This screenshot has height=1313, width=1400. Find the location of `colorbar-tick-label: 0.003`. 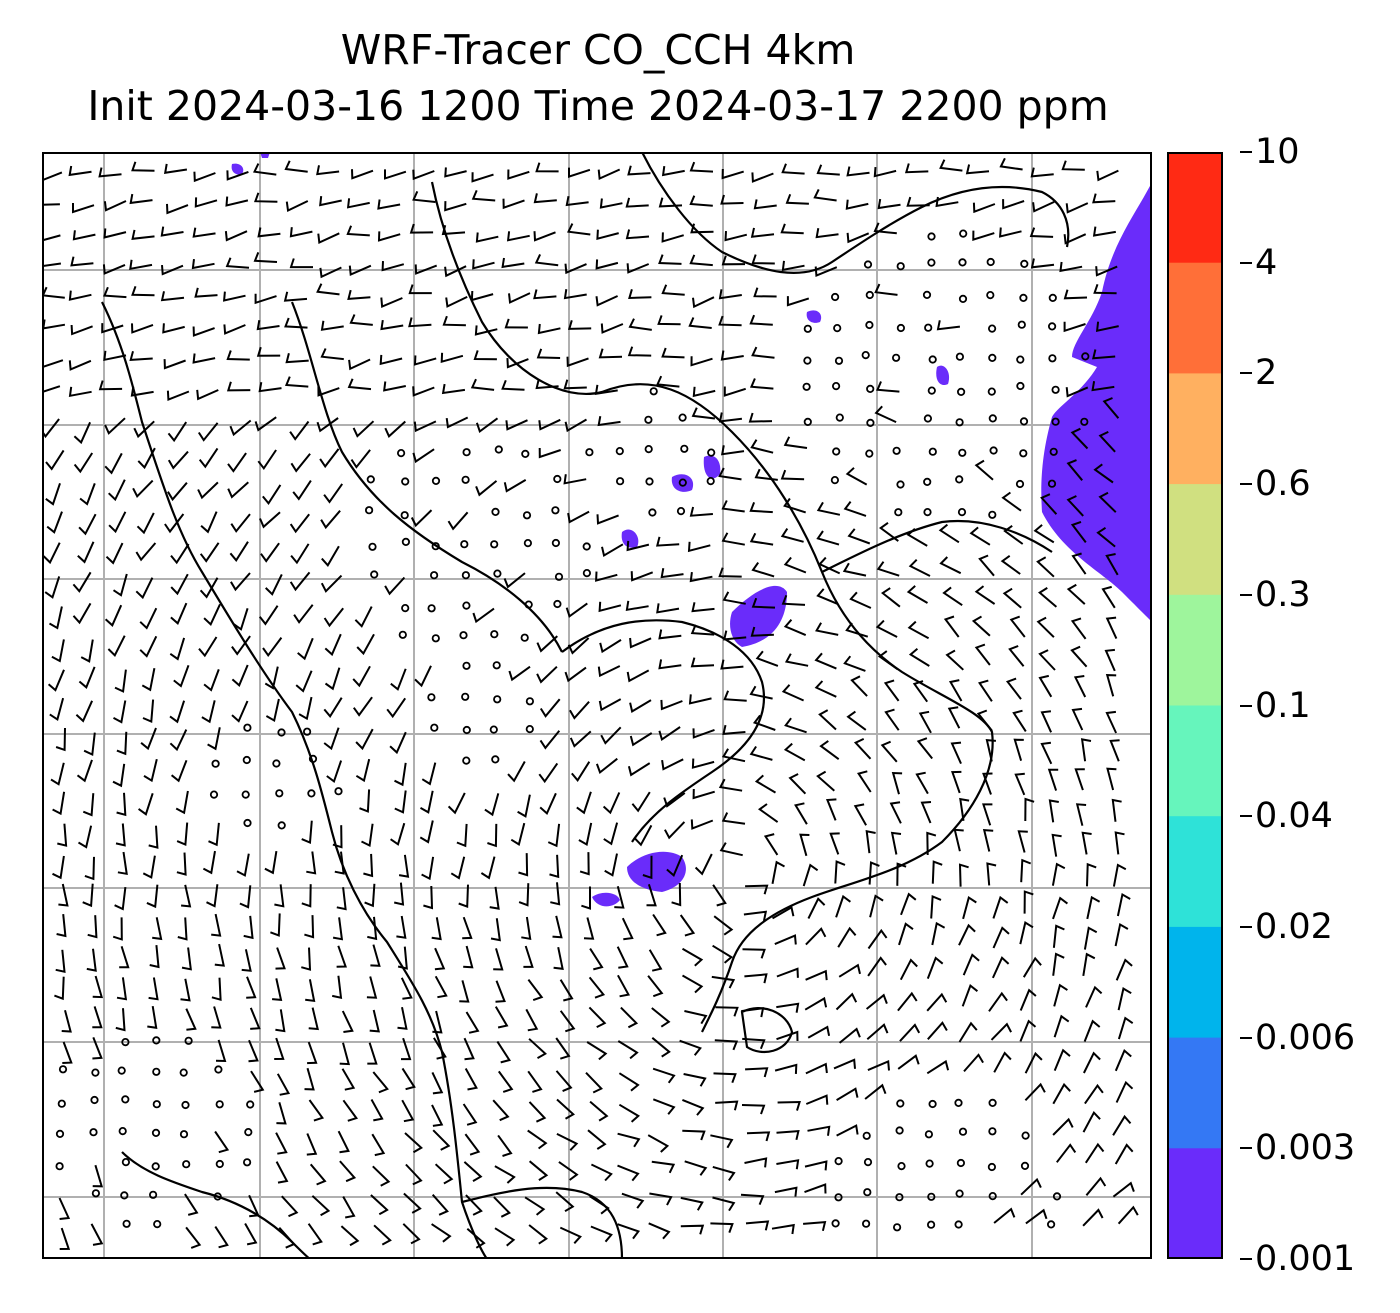

colorbar-tick-label: 0.003 is located at coordinates (1305, 1148).